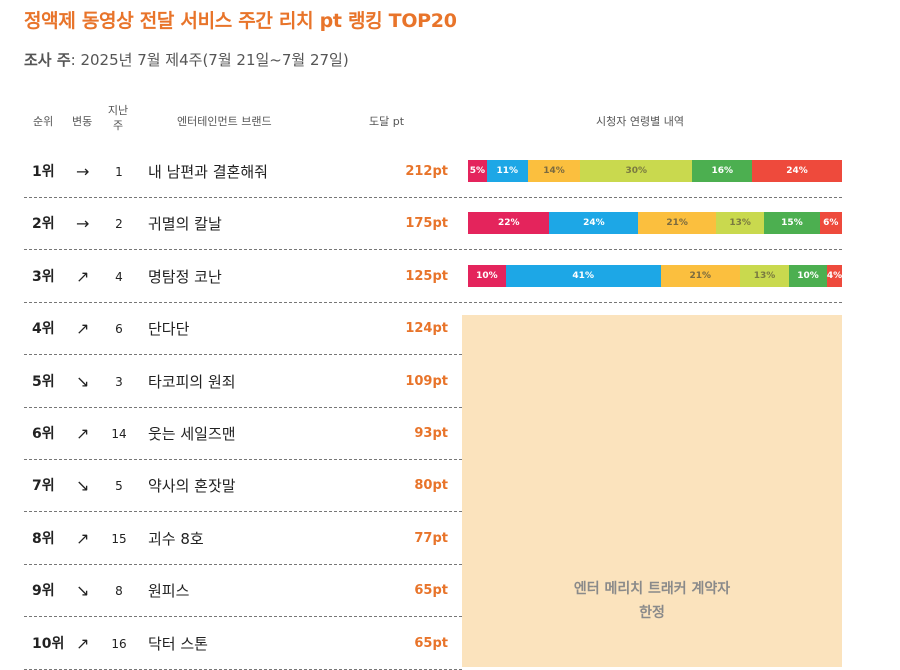 The height and width of the screenshot is (670, 900). What do you see at coordinates (507, 171) in the screenshot?
I see `age-segment: 11%` at bounding box center [507, 171].